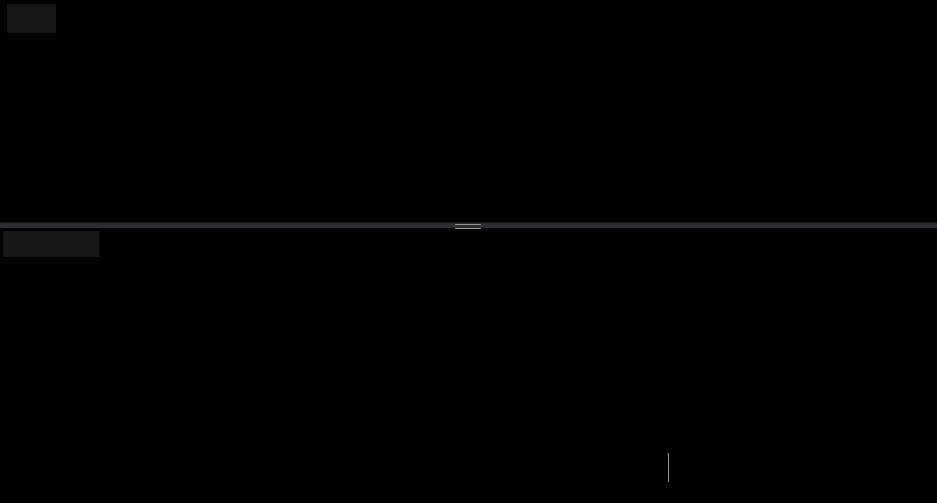  Describe the element at coordinates (902, 55) in the screenshot. I see `yield-last-price-badge` at that location.